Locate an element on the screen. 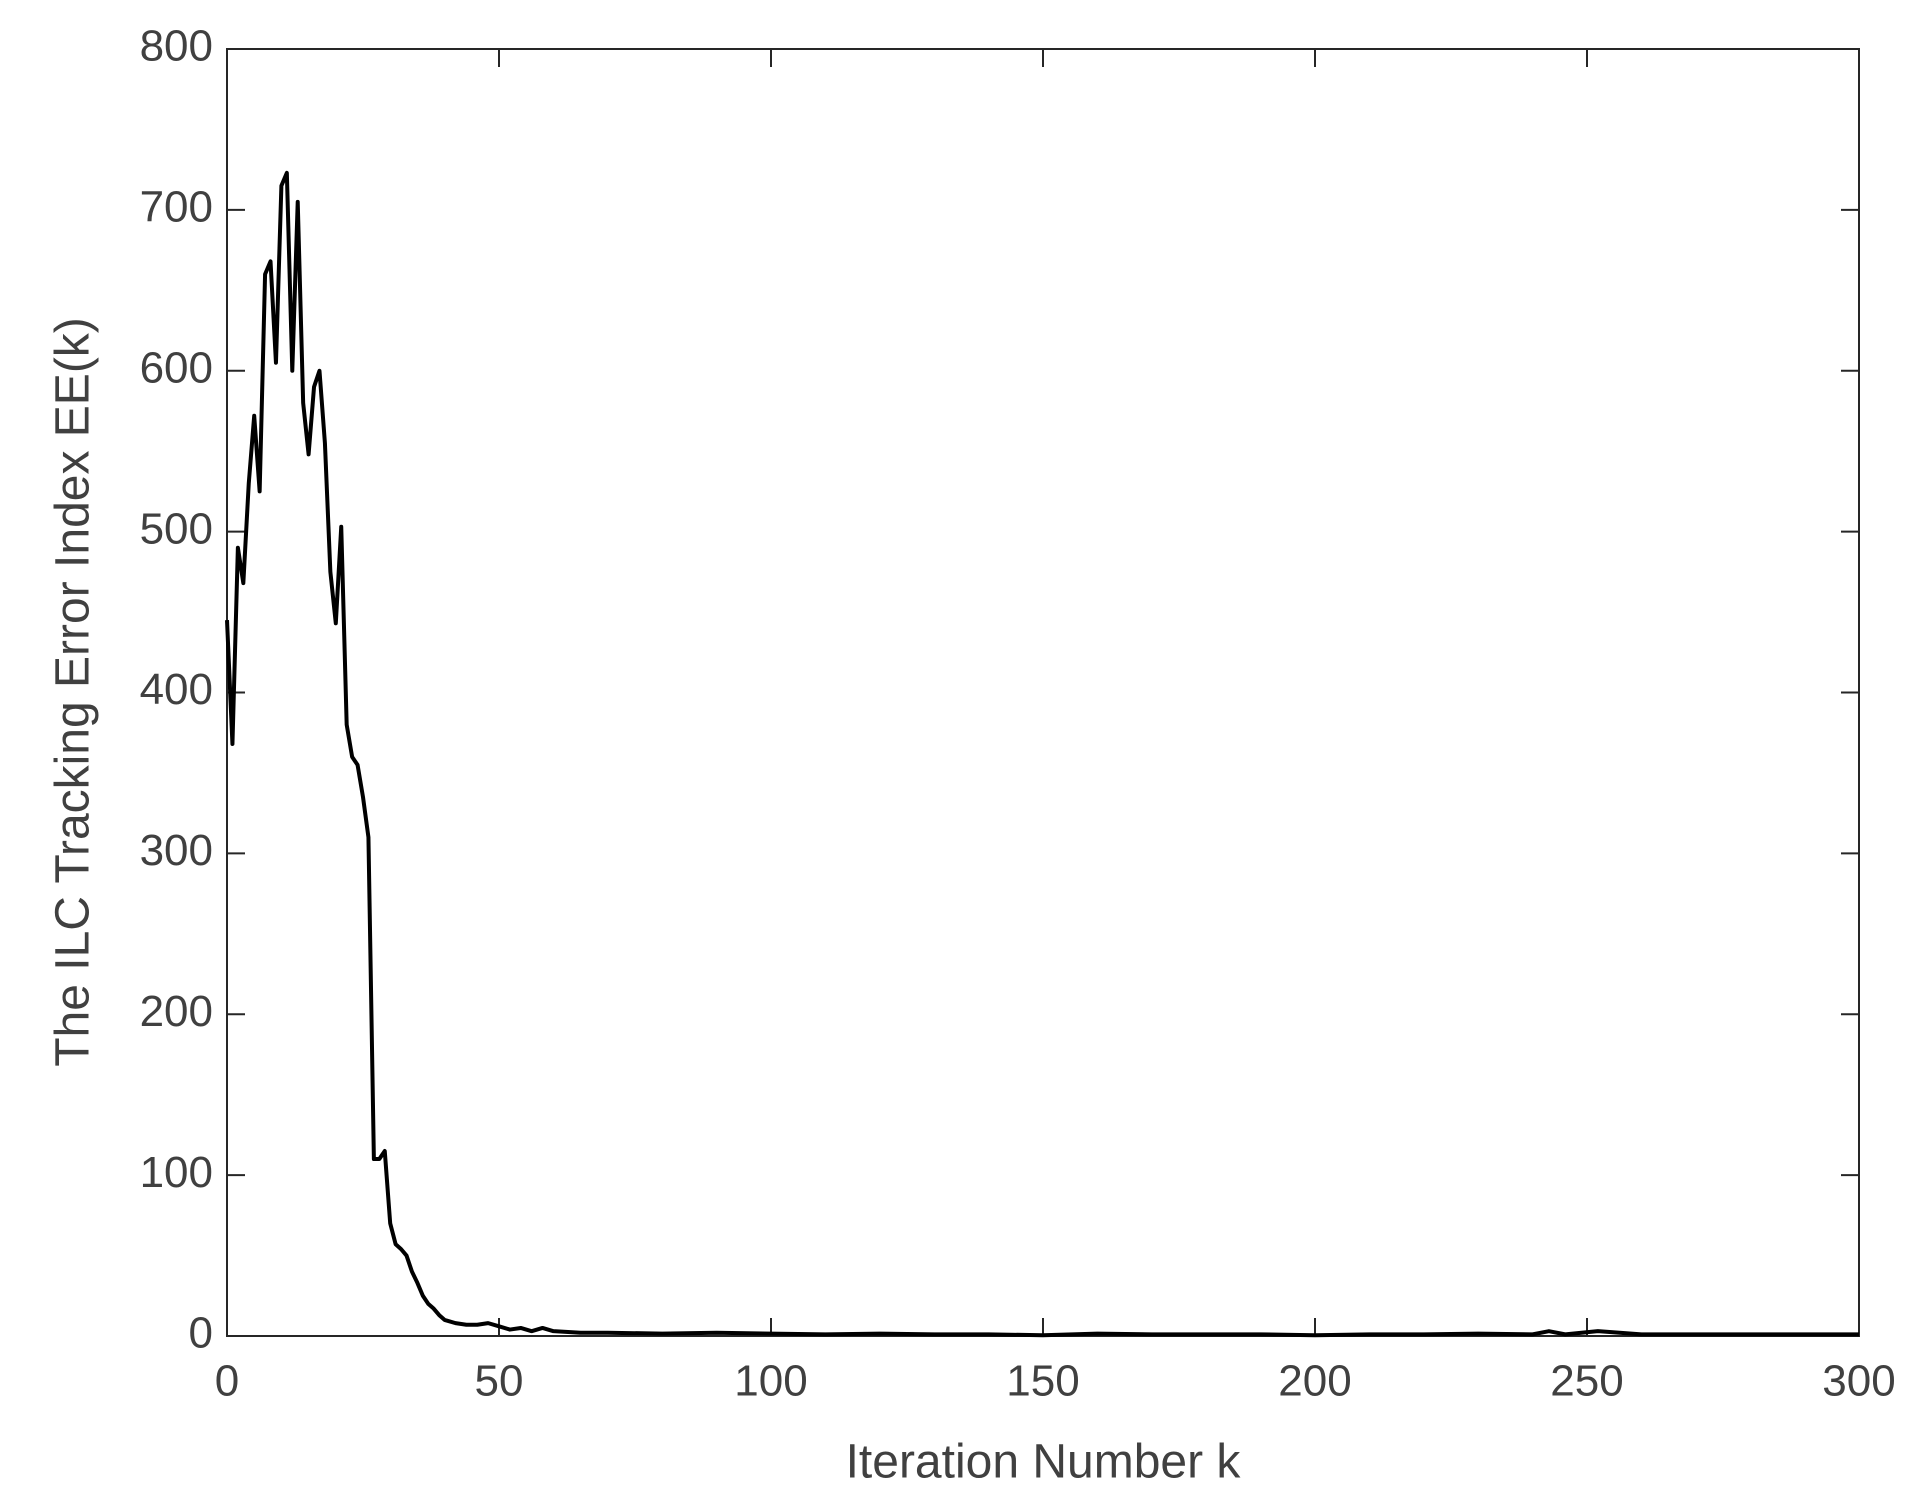  x-axis-label: Iteration Number k is located at coordinates (1044, 1462).